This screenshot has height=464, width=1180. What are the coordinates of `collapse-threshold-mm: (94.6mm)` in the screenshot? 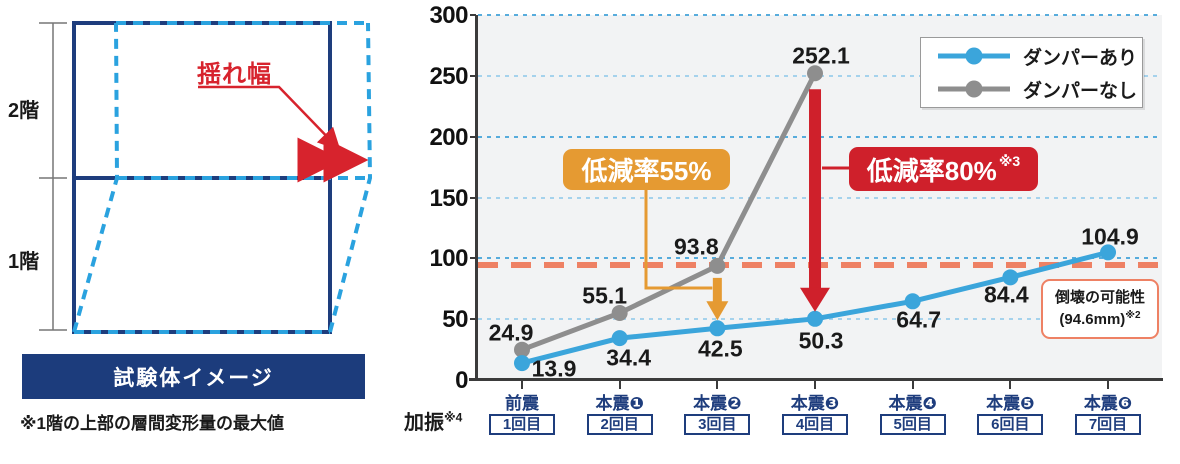 It's located at (1092, 319).